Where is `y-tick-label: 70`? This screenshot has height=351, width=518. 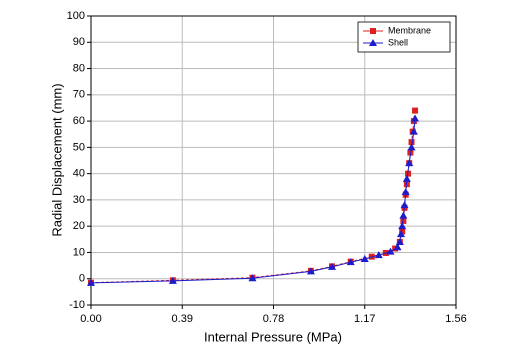
y-tick-label: 70 is located at coordinates (79, 95).